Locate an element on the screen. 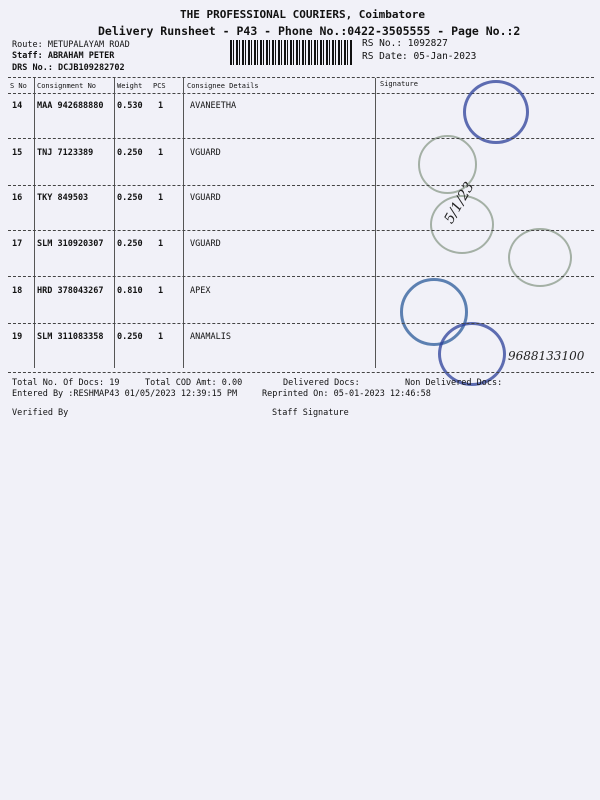 This screenshot has width=600, height=800. rs-no: RS No.: 1092827 is located at coordinates (405, 43).